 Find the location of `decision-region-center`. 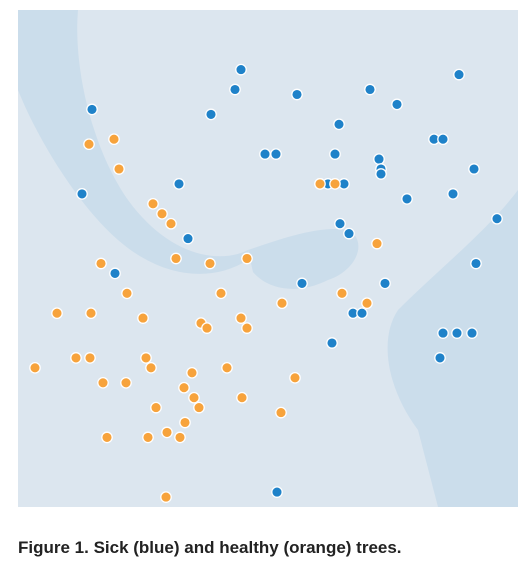

decision-region-center is located at coordinates (303, 259).